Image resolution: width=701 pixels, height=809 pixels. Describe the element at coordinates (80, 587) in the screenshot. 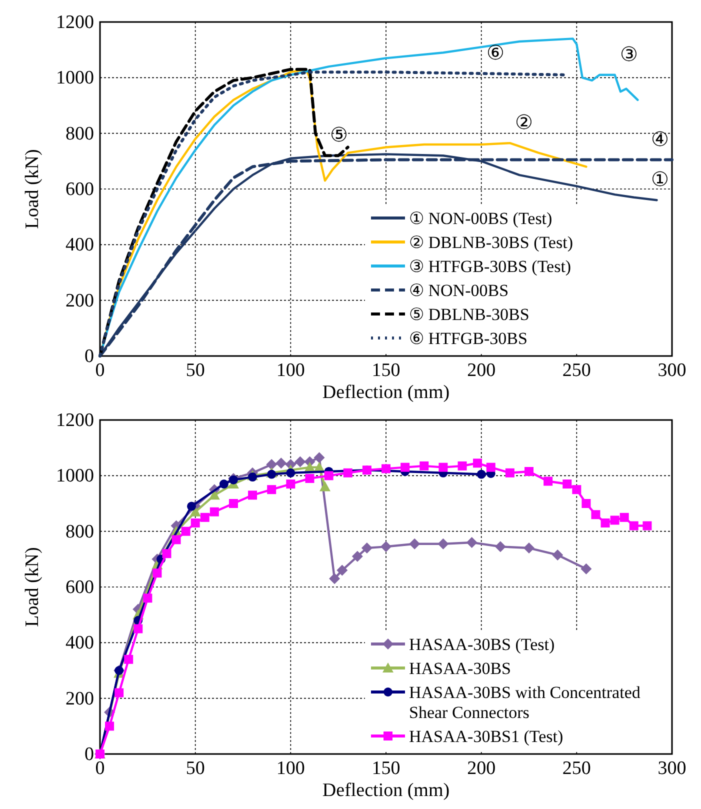

I see `y-tick-label: 600` at that location.